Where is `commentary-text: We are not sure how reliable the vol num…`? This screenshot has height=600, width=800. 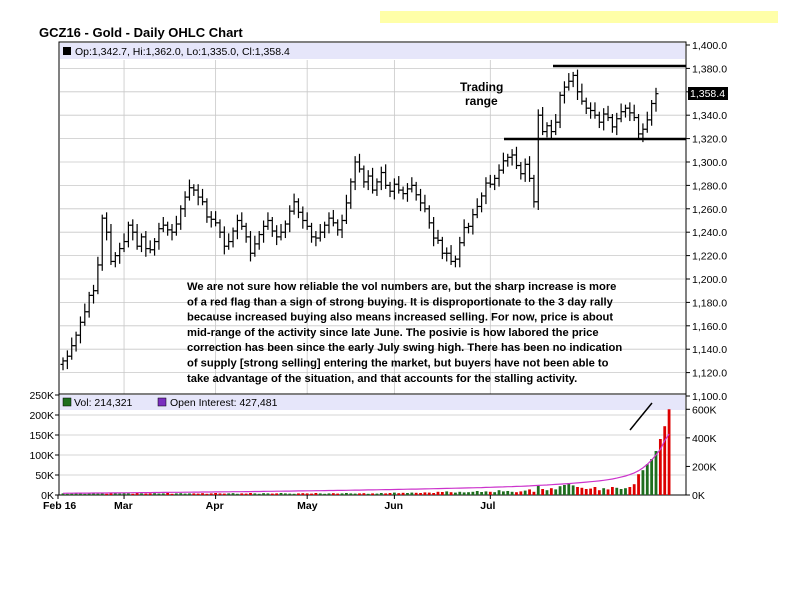
commentary-text: We are not sure how reliable the vol num… is located at coordinates (404, 333).